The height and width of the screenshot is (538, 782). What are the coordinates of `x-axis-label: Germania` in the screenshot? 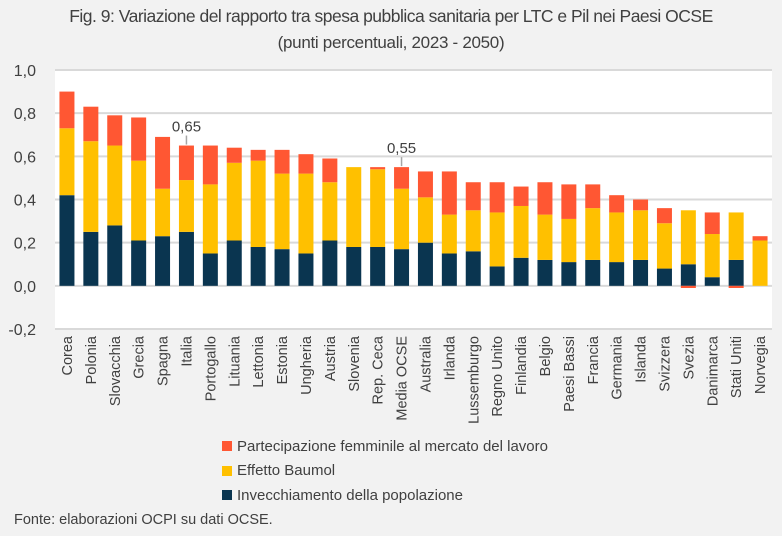 It's located at (618, 367).